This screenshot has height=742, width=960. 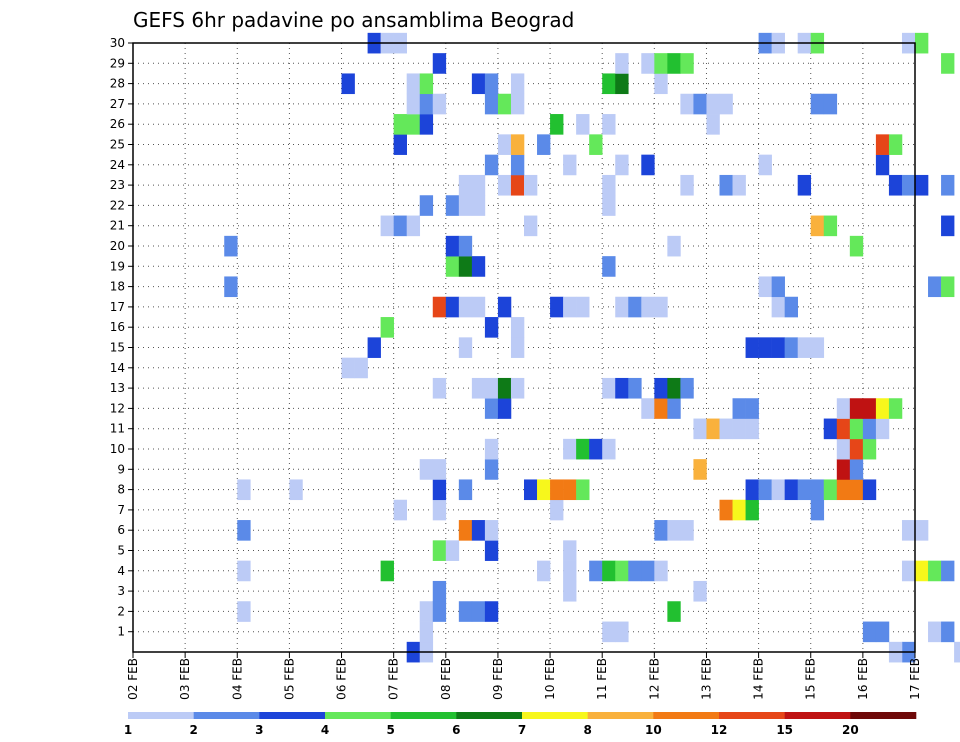 I want to click on x-tick-label: 16 FEB, so click(x=863, y=679).